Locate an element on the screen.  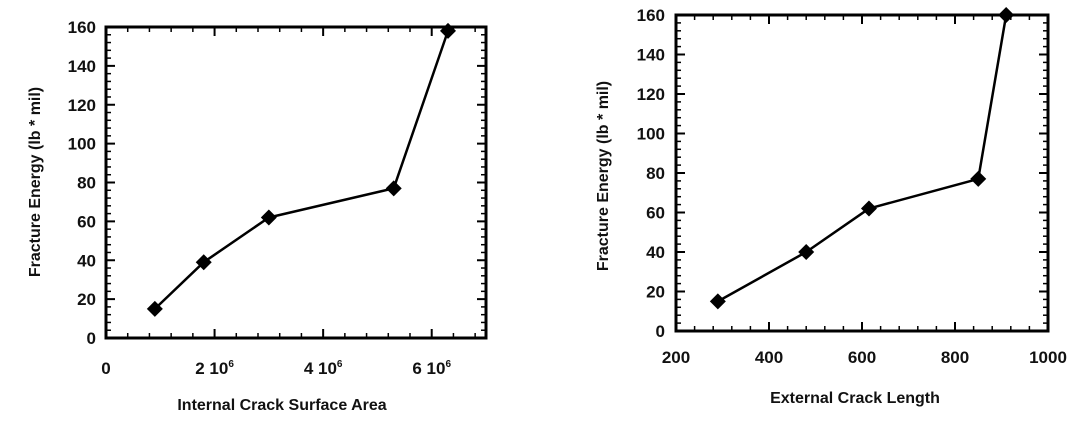
x-tick-label: 800 is located at coordinates (955, 357).